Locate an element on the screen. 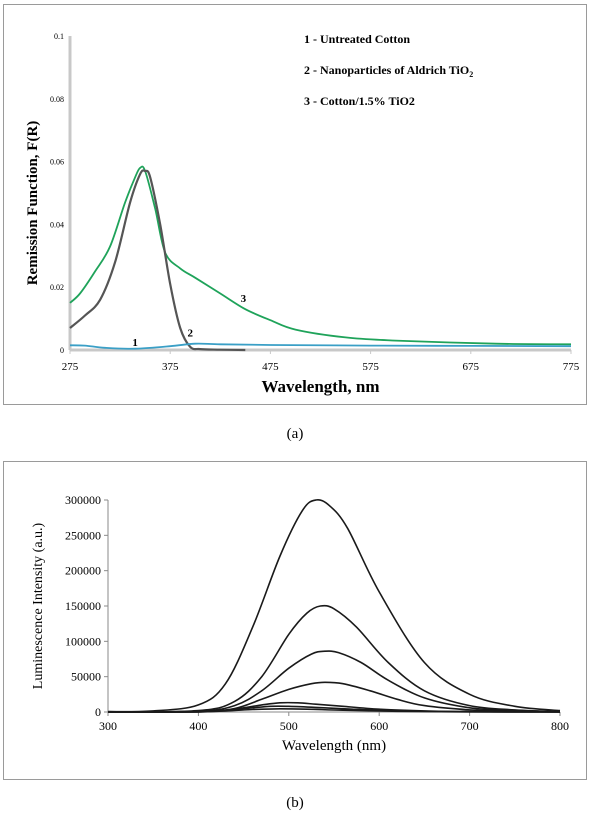 The width and height of the screenshot is (590, 823). x-tick-label: 800 is located at coordinates (560, 726).